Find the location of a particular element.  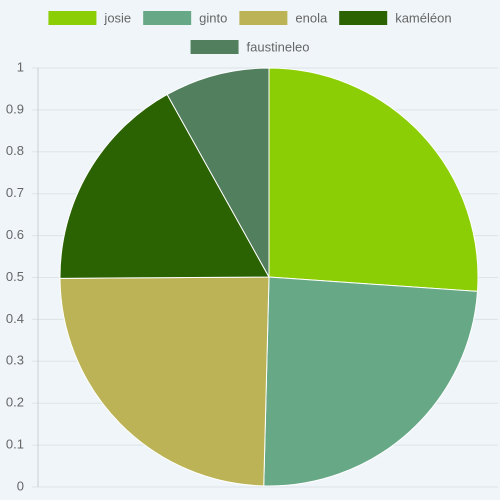

y-tick-label: 0.5 is located at coordinates (15, 276).